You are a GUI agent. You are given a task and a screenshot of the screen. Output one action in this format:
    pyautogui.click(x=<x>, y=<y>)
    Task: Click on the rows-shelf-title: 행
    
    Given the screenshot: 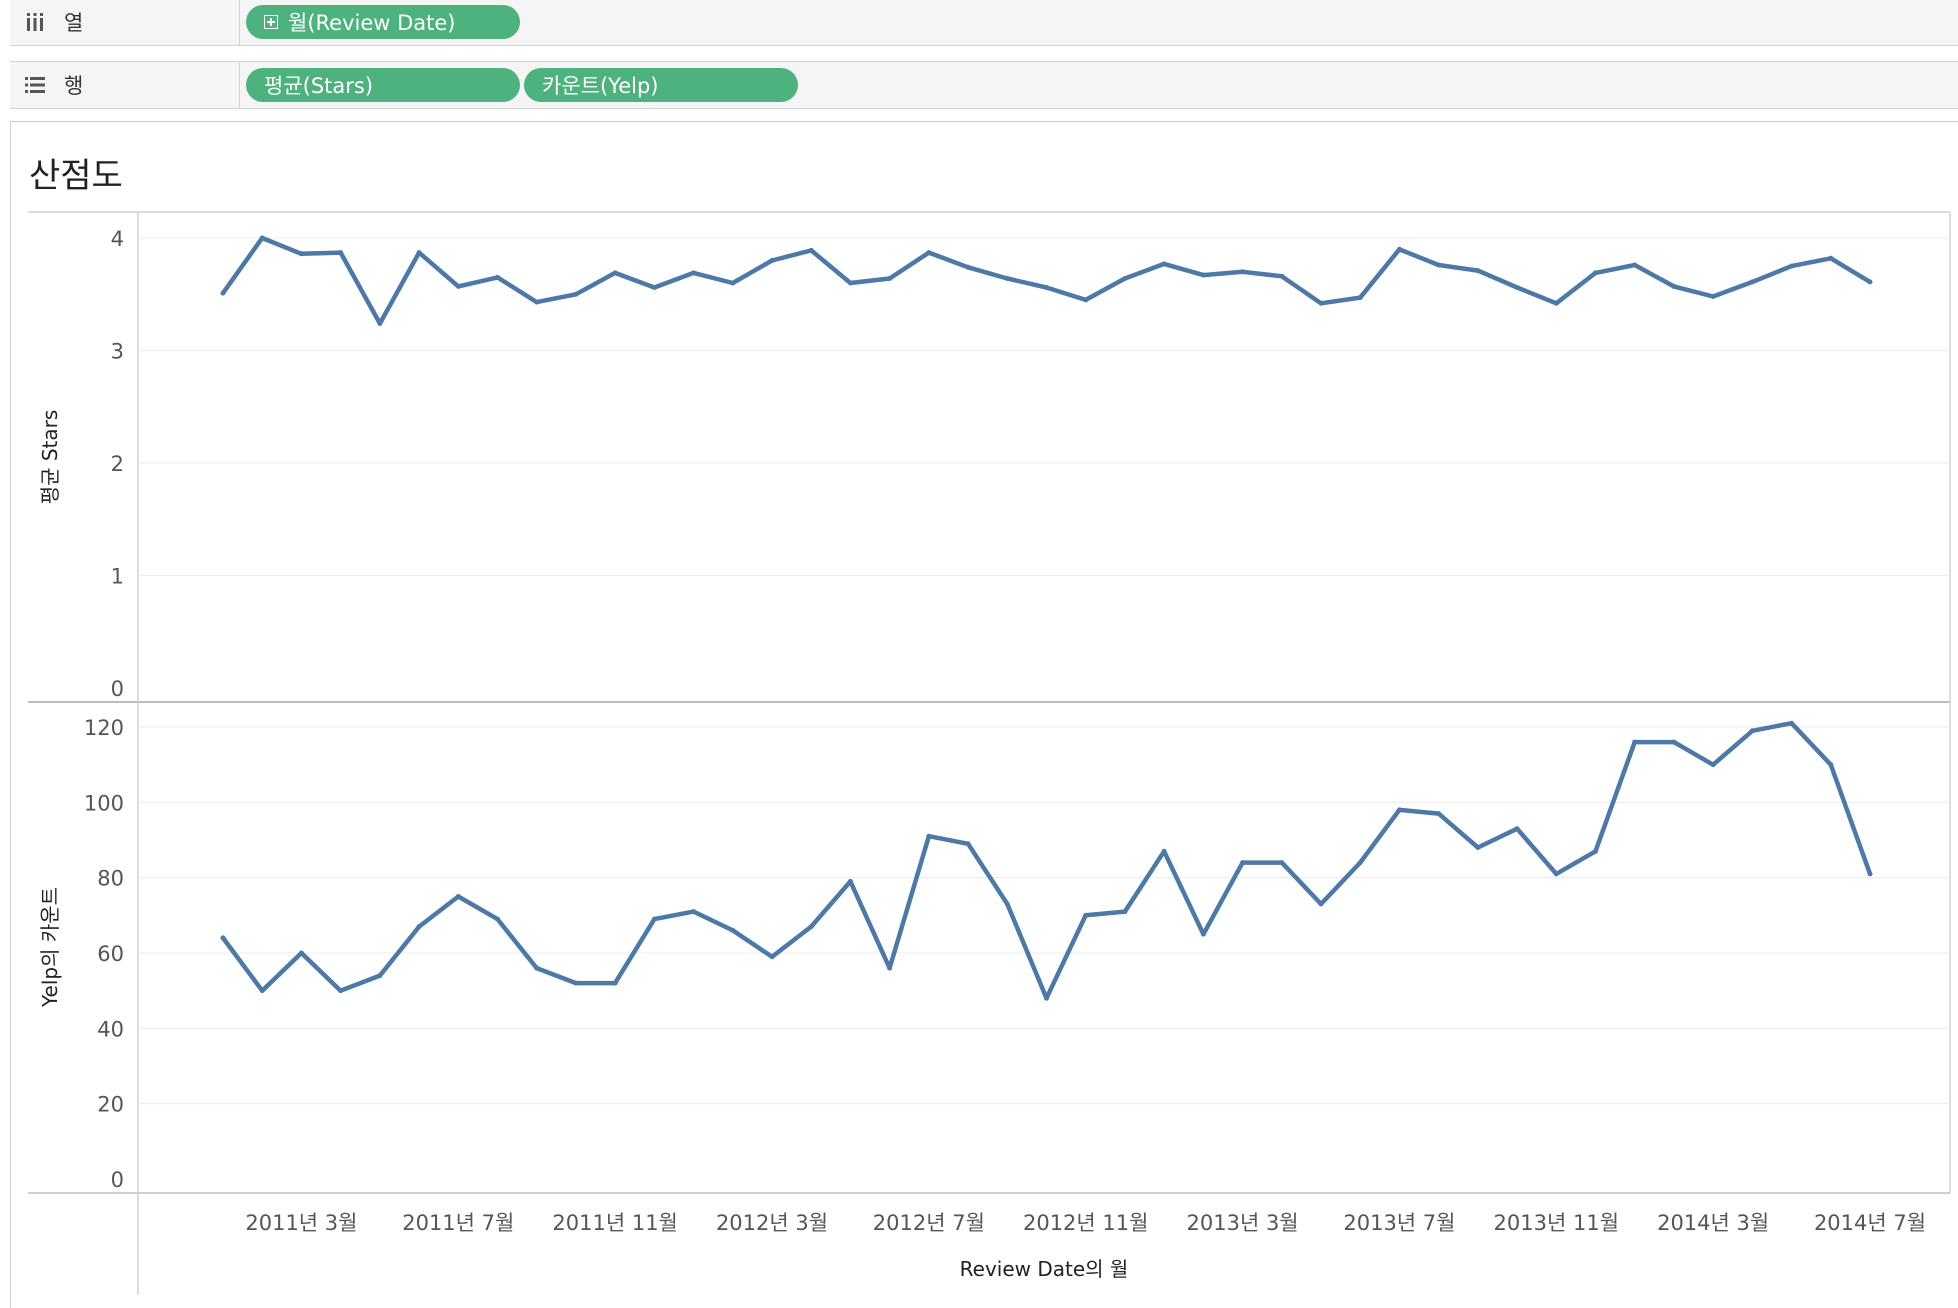 What is the action you would take?
    pyautogui.click(x=74, y=86)
    